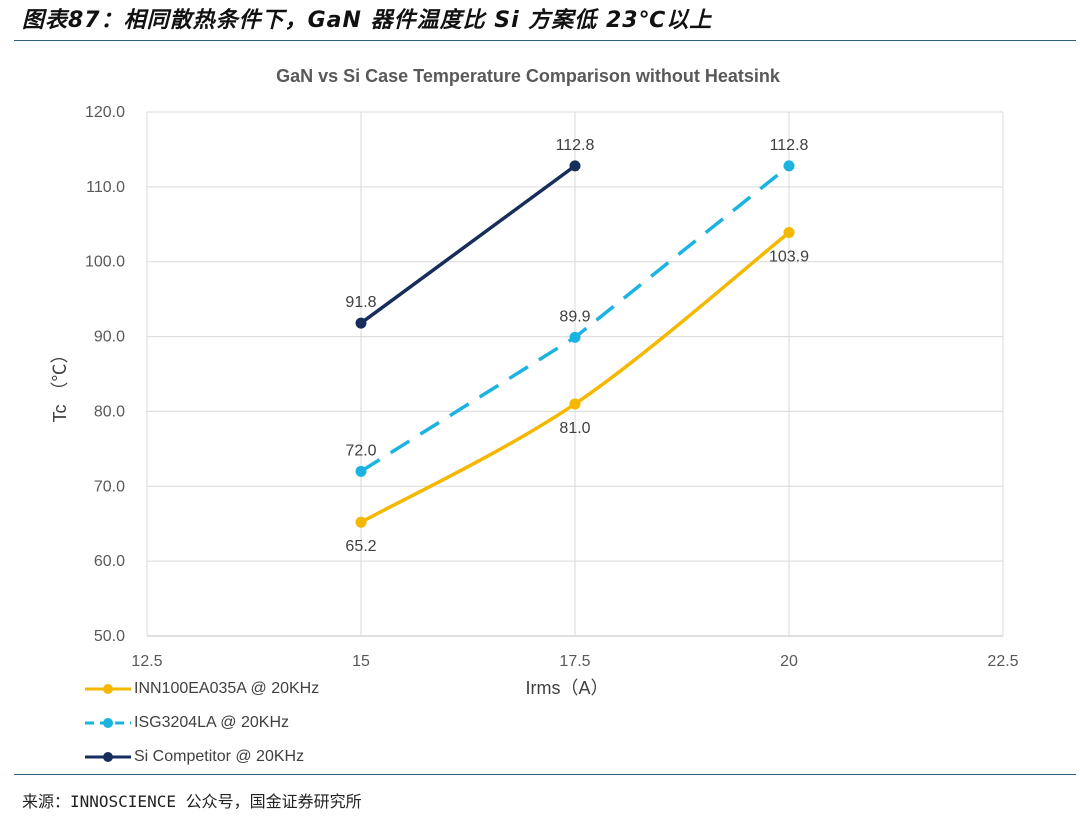 This screenshot has height=816, width=1080. Describe the element at coordinates (360, 546) in the screenshot. I see `data-label: 65.2` at that location.